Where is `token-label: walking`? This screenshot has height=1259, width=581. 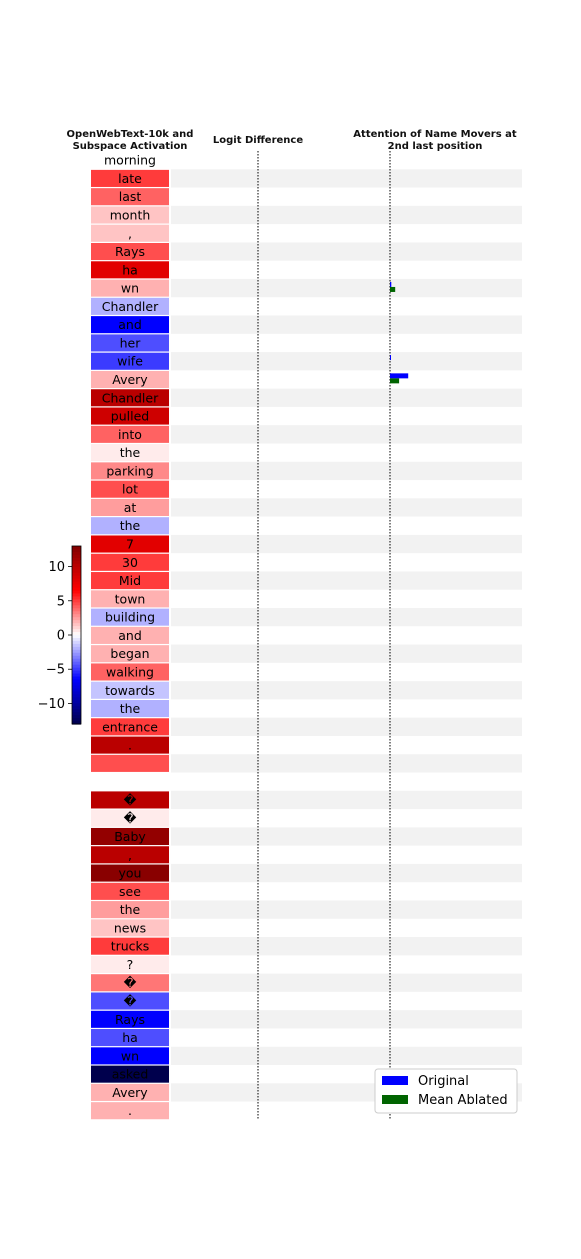 token-label: walking is located at coordinates (130, 671).